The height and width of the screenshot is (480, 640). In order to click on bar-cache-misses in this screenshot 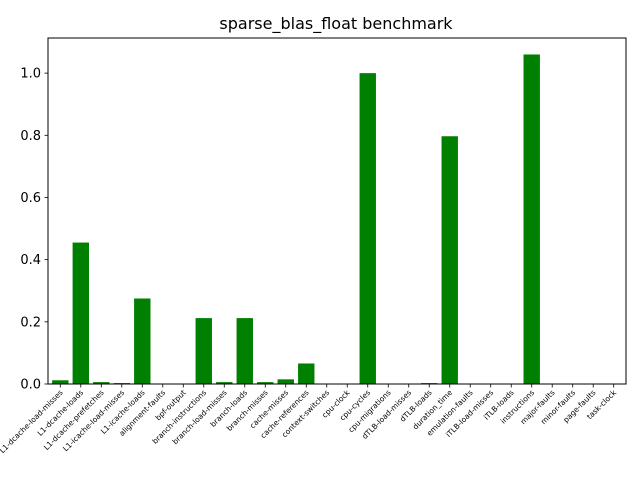, I will do `click(285, 381)`.